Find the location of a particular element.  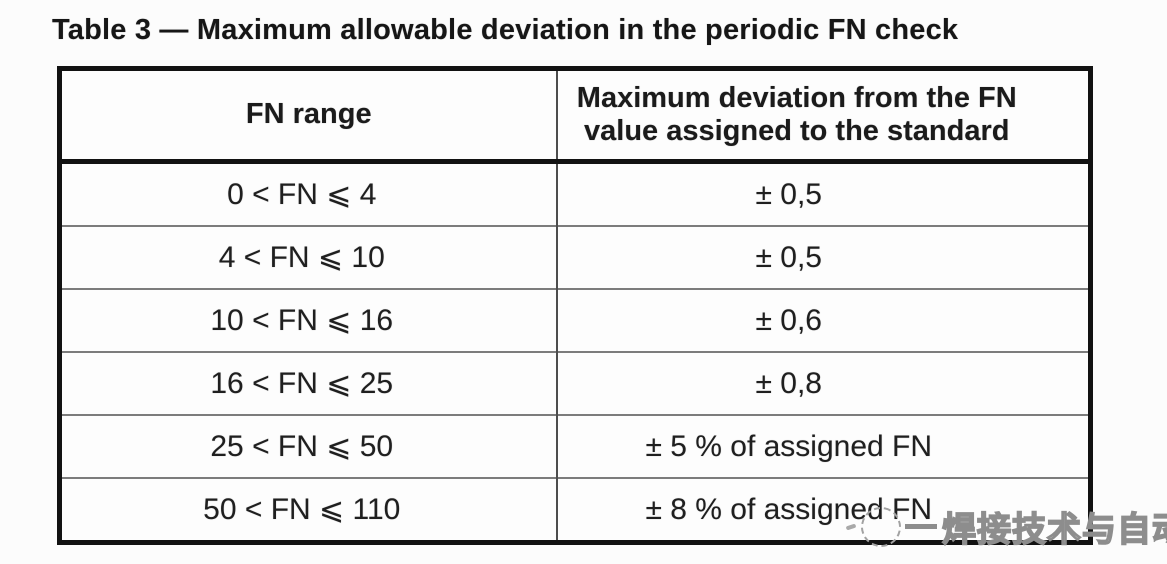

table-row: 16 < FN ⩽ 25 ± 0,8 is located at coordinates (575, 383).